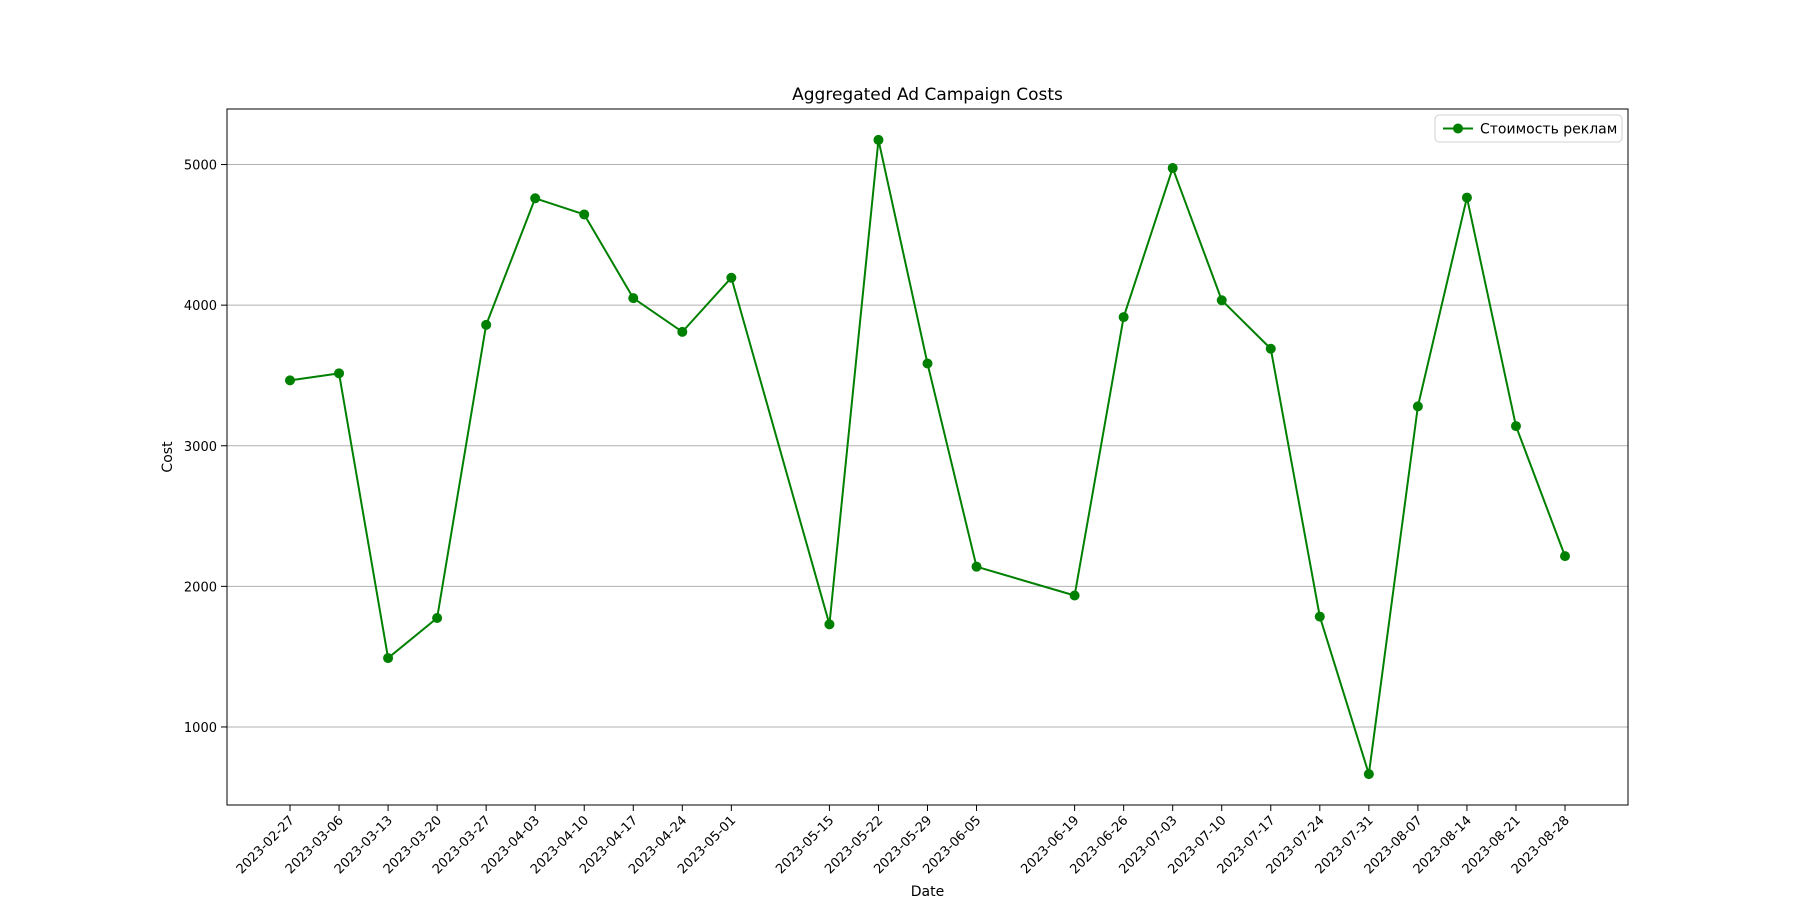 The height and width of the screenshot is (900, 1800). Describe the element at coordinates (1548, 130) in the screenshot. I see `legend-label: Стоимость реклам` at that location.